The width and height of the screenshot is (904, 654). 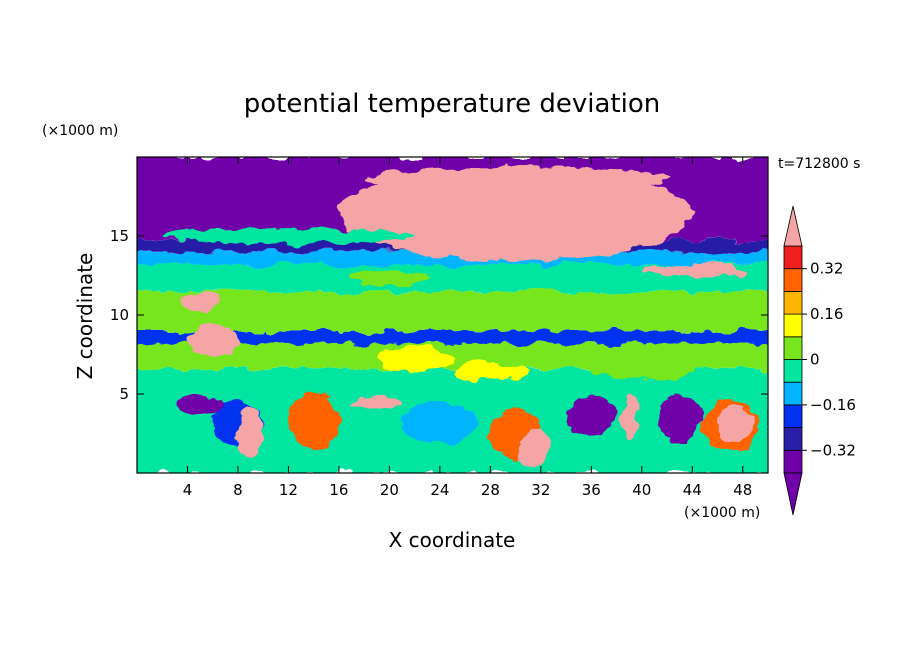 What do you see at coordinates (80, 131) in the screenshot?
I see `y-unit-label: (×1000 m)` at bounding box center [80, 131].